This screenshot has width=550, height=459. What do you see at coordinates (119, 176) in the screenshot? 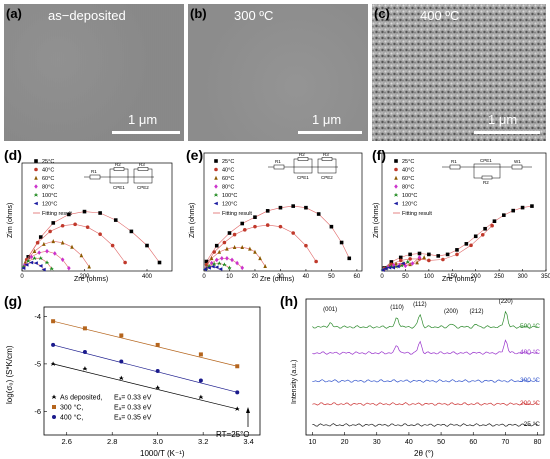
I see `equivalent-circuit: R1 R2 CPE1 R3 CPE2` at bounding box center [119, 176].